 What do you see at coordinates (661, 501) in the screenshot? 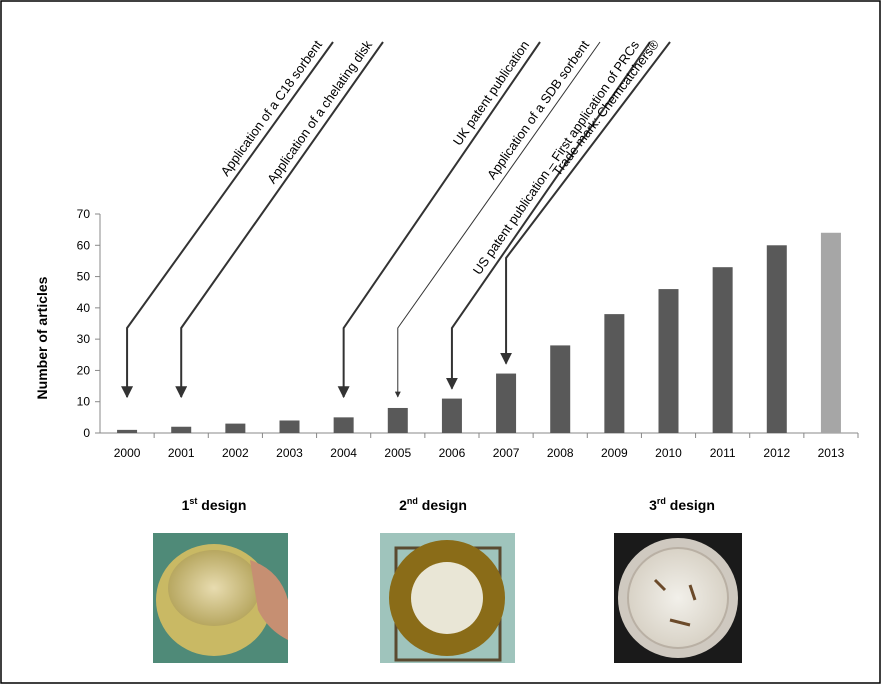
I see `design-sup: rd` at bounding box center [661, 501].